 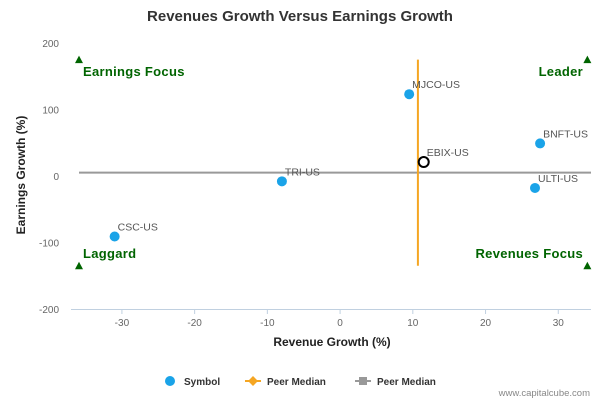 I want to click on legend-item-peer-median-earnings: Peer Median, so click(x=395, y=382).